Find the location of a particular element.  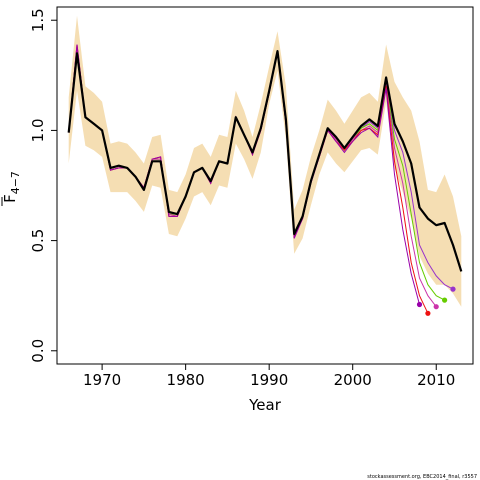

x-tick-label: 1980 is located at coordinates (186, 380).